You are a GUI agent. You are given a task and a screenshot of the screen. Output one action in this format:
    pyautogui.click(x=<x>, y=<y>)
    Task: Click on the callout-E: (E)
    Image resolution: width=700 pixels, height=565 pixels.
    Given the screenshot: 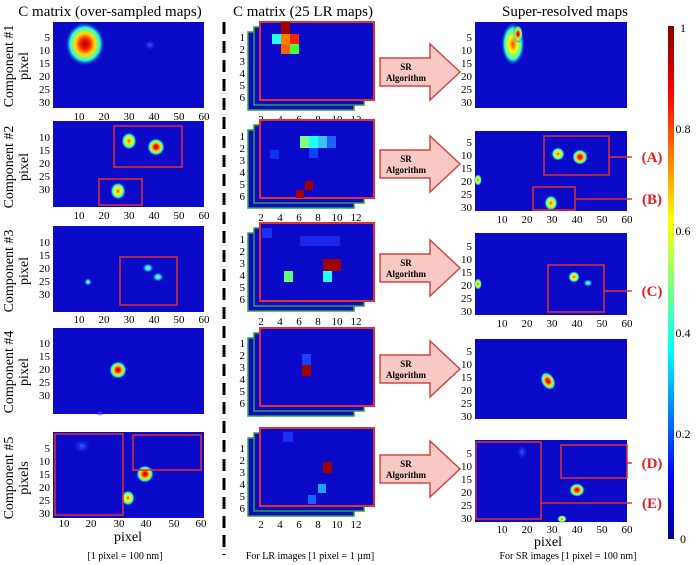 What is the action you would take?
    pyautogui.click(x=652, y=504)
    